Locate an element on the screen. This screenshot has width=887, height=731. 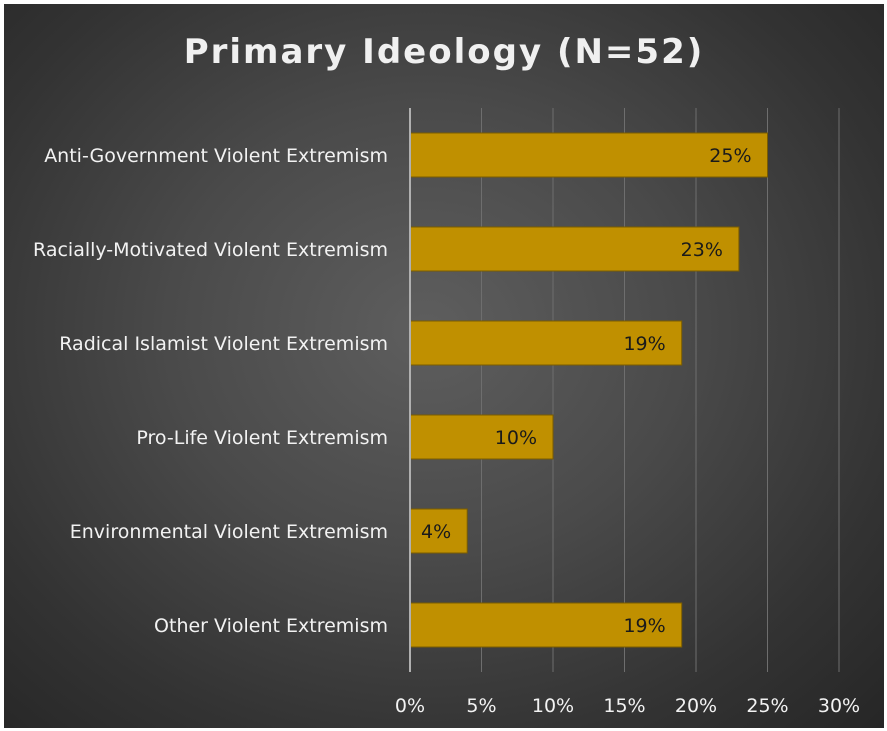
category-label: Other Violent Extremism is located at coordinates (271, 626).